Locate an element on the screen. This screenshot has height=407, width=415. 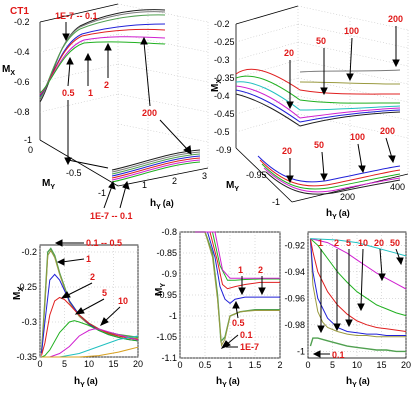
y-tick: -1.05 is located at coordinates (166, 337).